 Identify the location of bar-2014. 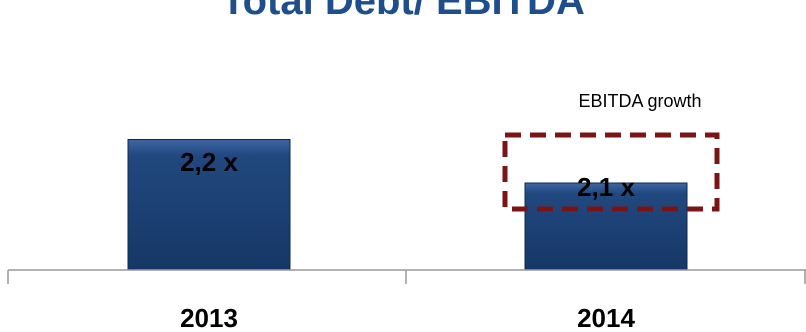
(606, 226).